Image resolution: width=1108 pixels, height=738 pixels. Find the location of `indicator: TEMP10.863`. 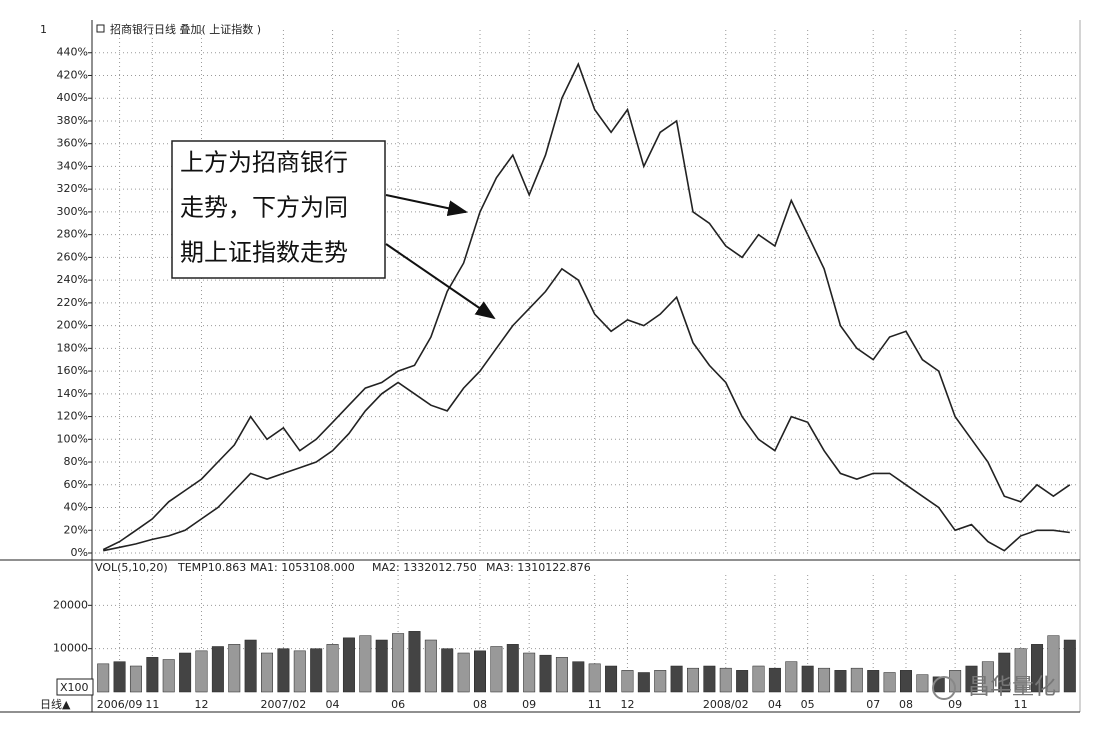

indicator: TEMP10.863 is located at coordinates (211, 567).